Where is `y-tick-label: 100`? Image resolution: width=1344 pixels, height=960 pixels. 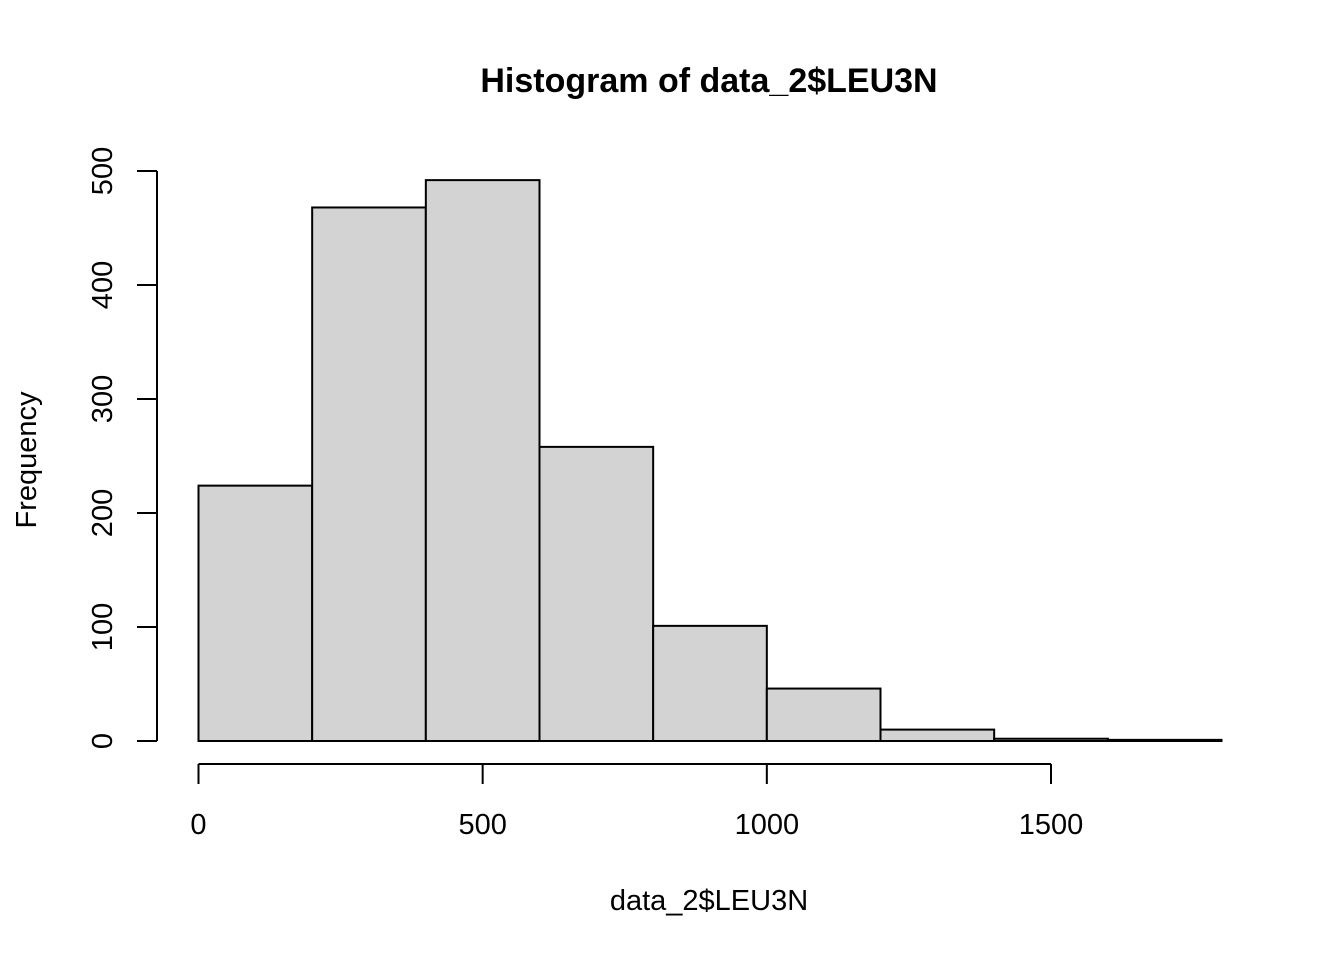 y-tick-label: 100 is located at coordinates (103, 627).